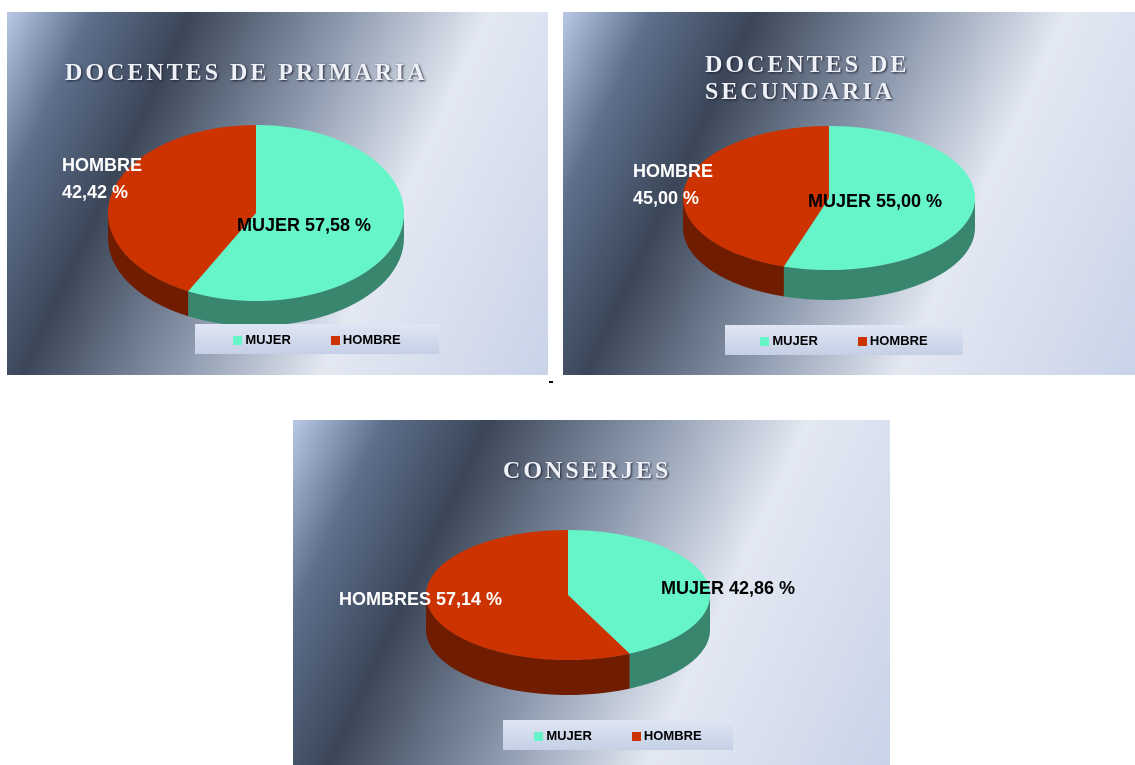 This screenshot has width=1135, height=765. Describe the element at coordinates (587, 471) in the screenshot. I see `chart-title: CONSERJES` at that location.